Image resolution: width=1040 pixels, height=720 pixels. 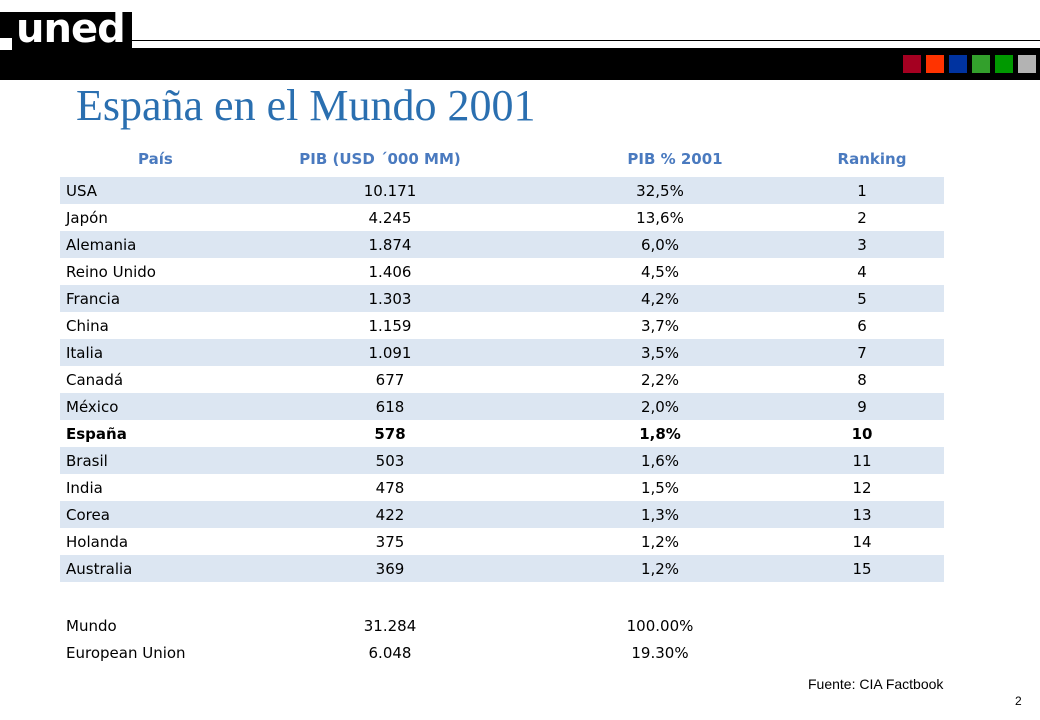 What do you see at coordinates (502, 487) in the screenshot?
I see `table-row: India 478 1,5% 12` at bounding box center [502, 487].